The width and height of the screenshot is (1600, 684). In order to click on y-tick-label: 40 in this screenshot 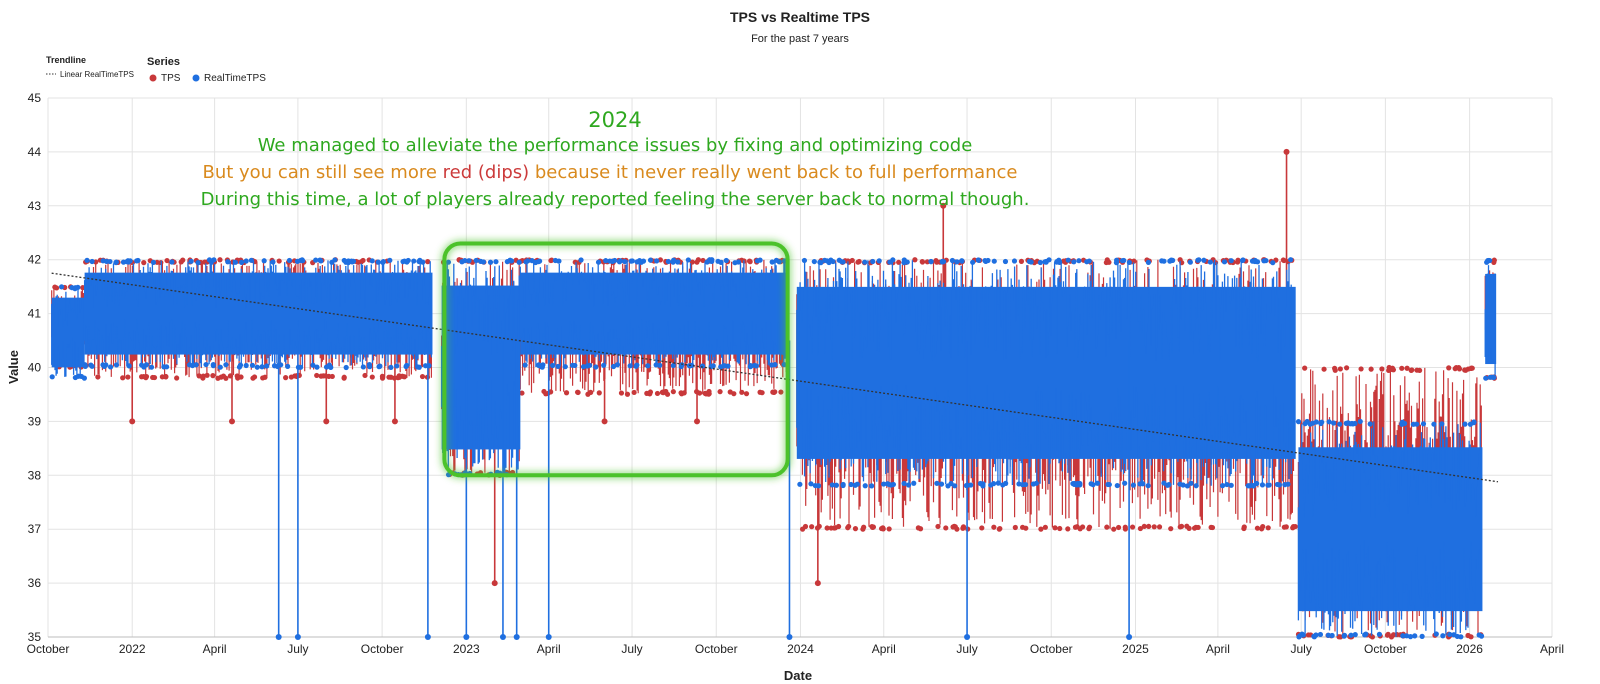, I will do `click(35, 368)`.